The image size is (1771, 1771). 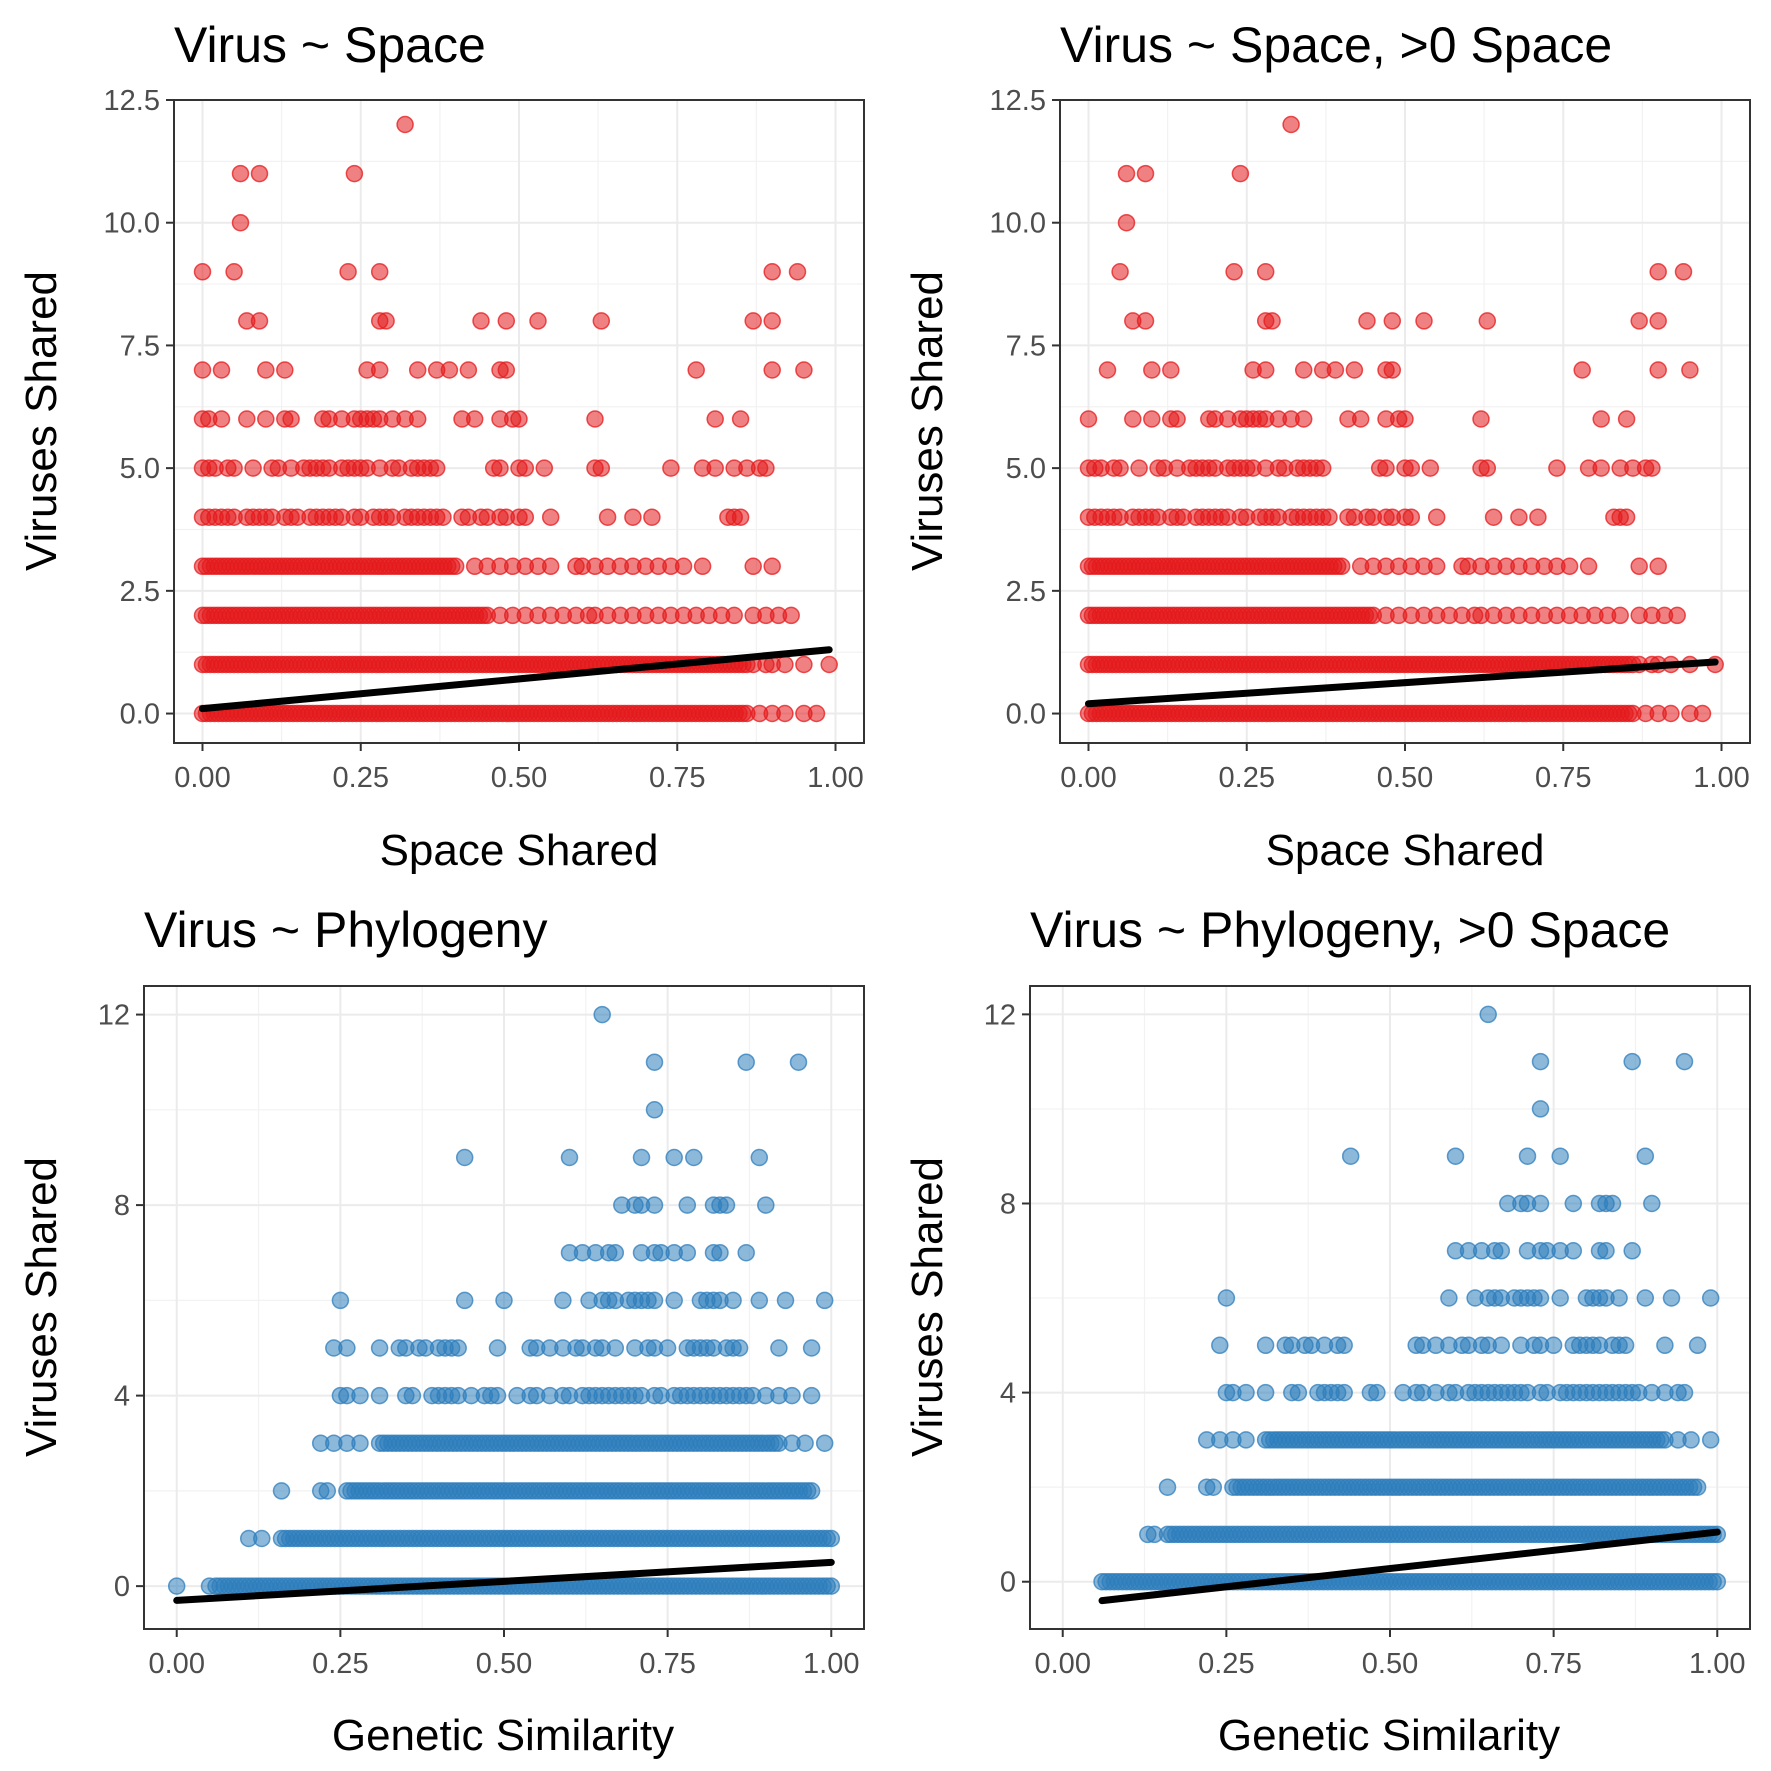 I want to click on y-tick-label: 7.5, so click(x=140, y=346).